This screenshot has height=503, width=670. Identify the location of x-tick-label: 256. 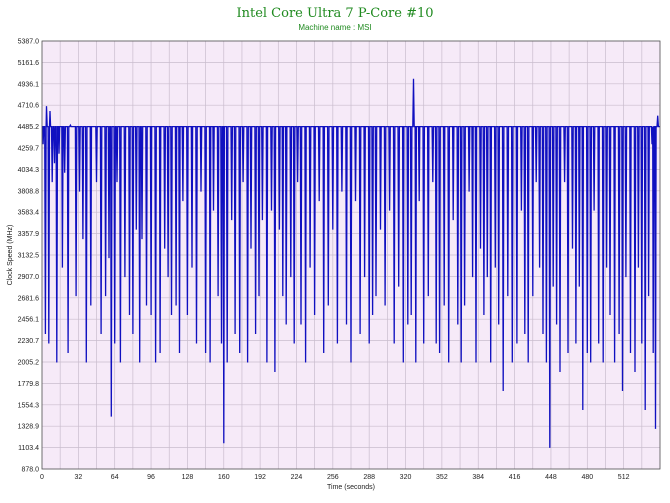
(333, 477).